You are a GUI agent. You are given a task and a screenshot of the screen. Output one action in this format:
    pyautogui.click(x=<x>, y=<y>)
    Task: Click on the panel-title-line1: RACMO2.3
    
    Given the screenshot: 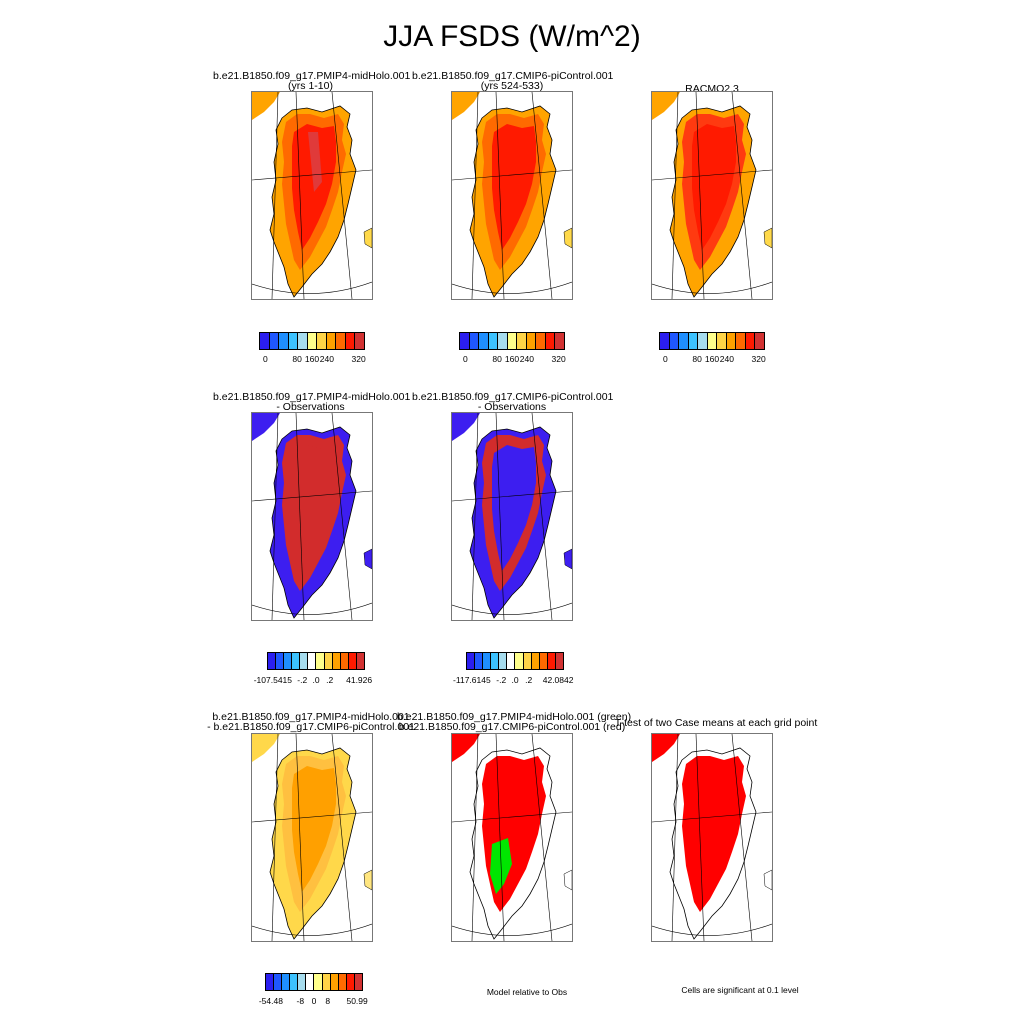 What is the action you would take?
    pyautogui.click(x=712, y=89)
    